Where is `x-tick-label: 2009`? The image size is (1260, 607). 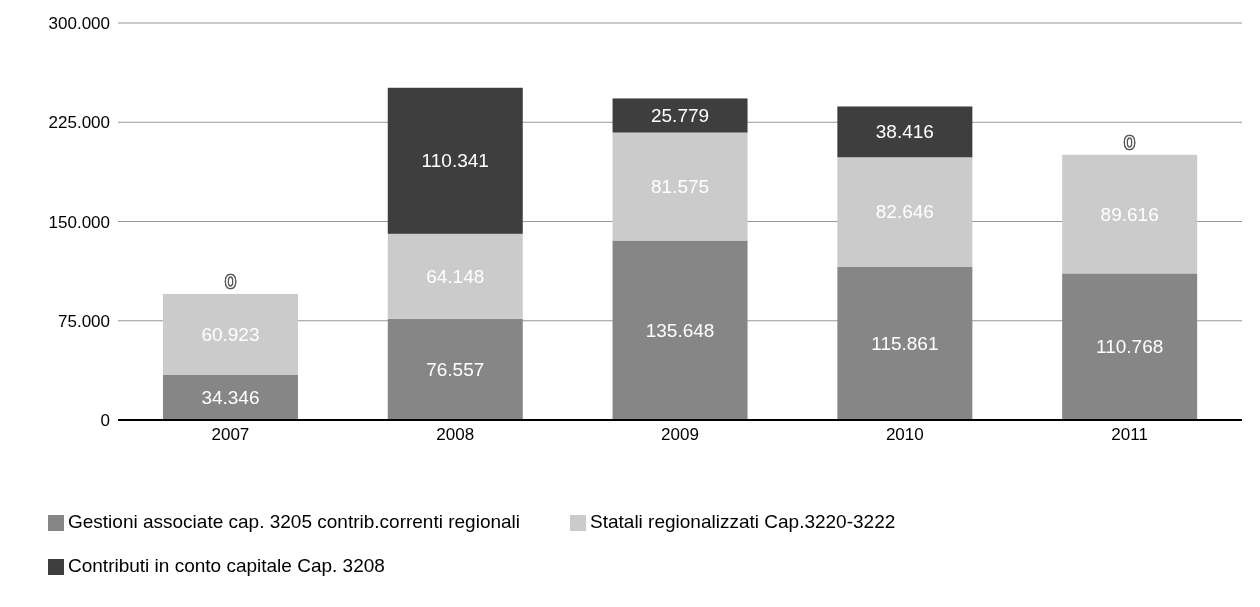
x-tick-label: 2009 is located at coordinates (680, 435).